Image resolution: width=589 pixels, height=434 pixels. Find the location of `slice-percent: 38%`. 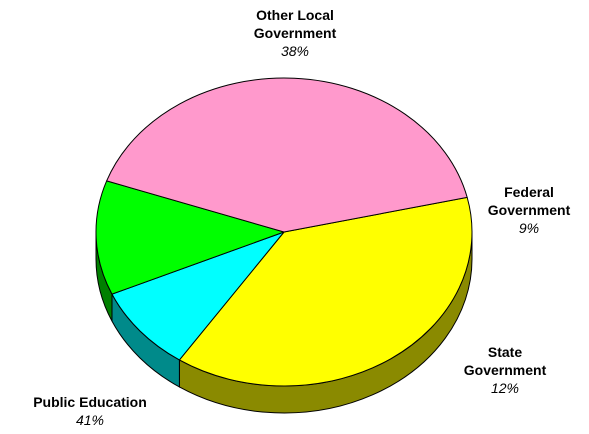

slice-percent: 38% is located at coordinates (295, 51).